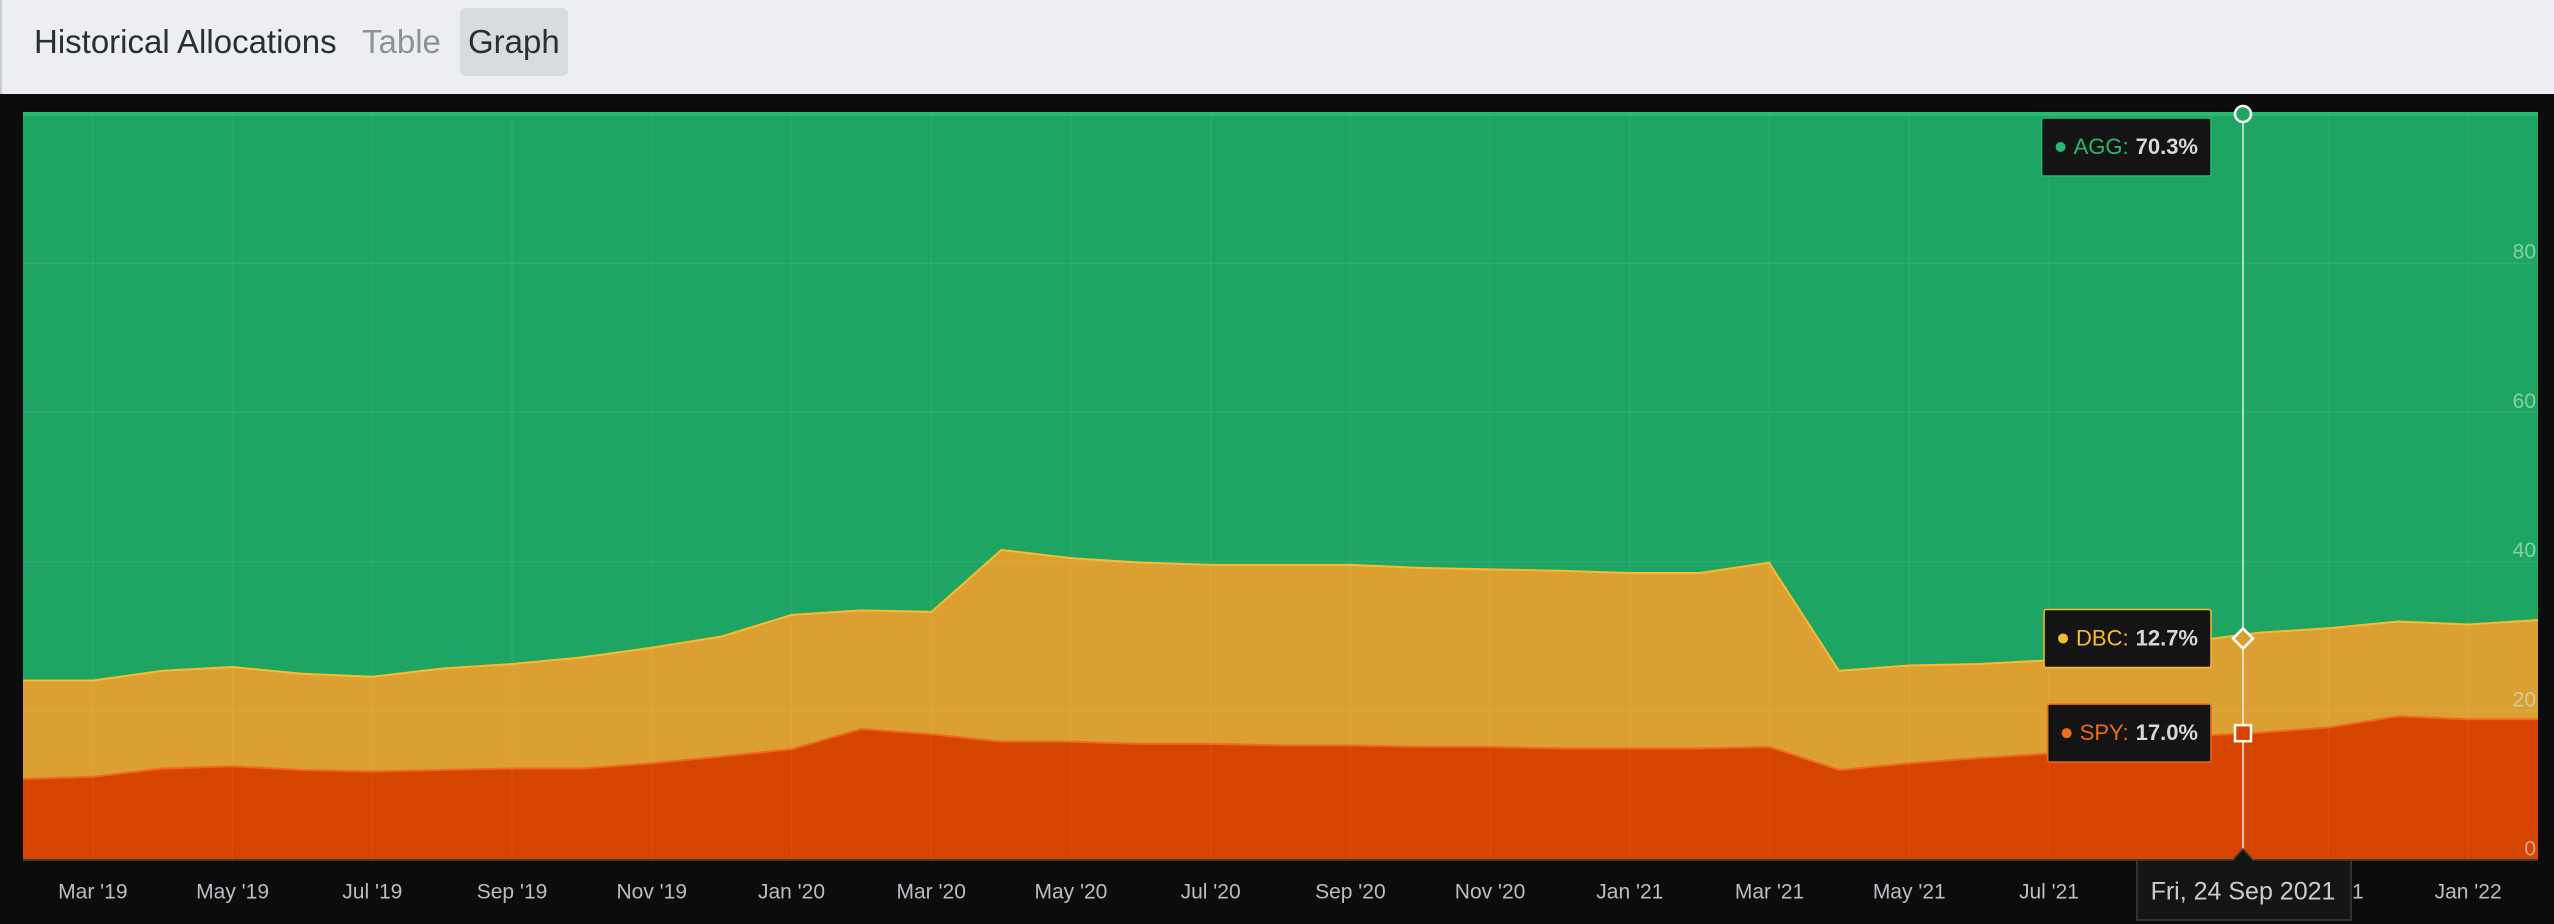  Describe the element at coordinates (2167, 637) in the screenshot. I see `tooltip-value: 12.7%` at that location.